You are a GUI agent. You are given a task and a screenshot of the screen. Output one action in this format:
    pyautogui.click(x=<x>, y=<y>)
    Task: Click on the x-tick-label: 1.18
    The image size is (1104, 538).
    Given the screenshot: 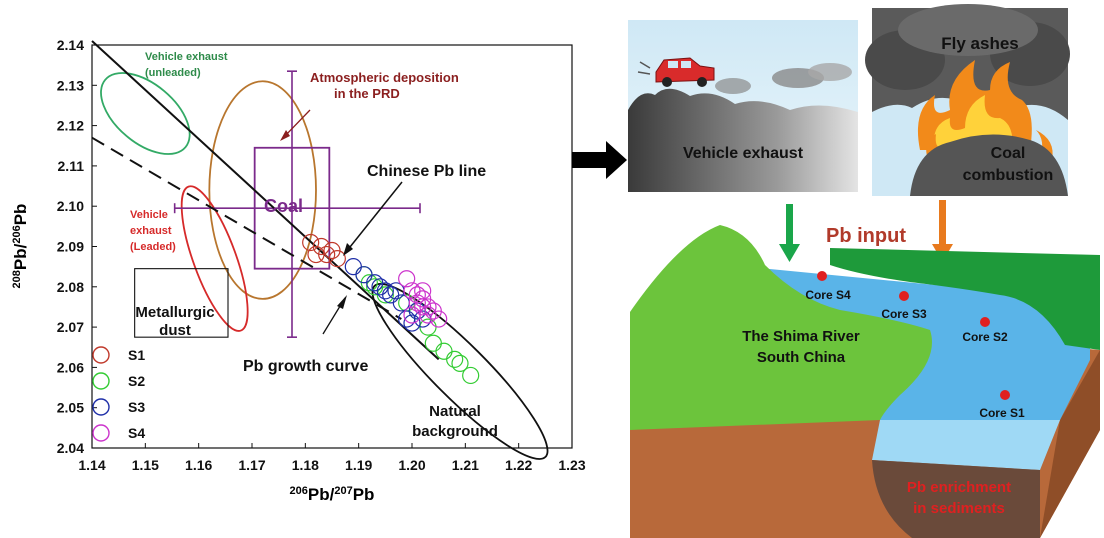 What is the action you would take?
    pyautogui.click(x=305, y=465)
    